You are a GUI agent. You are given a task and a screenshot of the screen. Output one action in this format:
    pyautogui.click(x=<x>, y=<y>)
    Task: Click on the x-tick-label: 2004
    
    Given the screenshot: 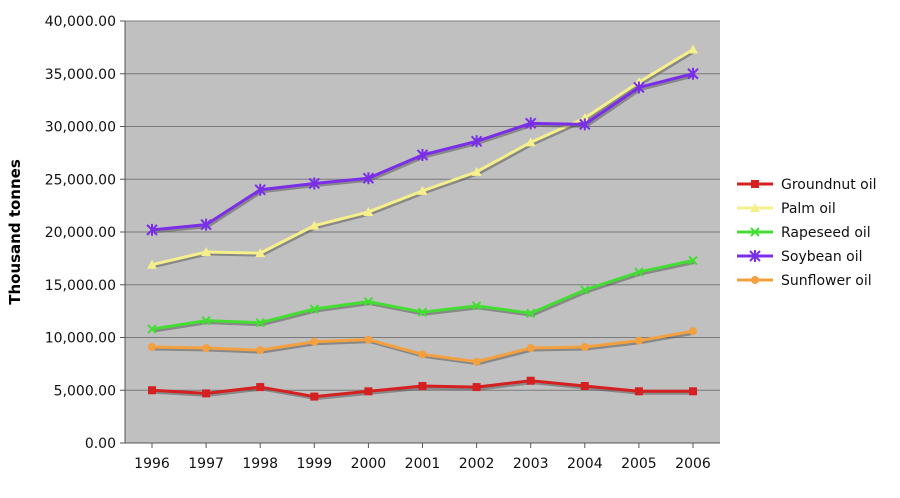 What is the action you would take?
    pyautogui.click(x=585, y=464)
    